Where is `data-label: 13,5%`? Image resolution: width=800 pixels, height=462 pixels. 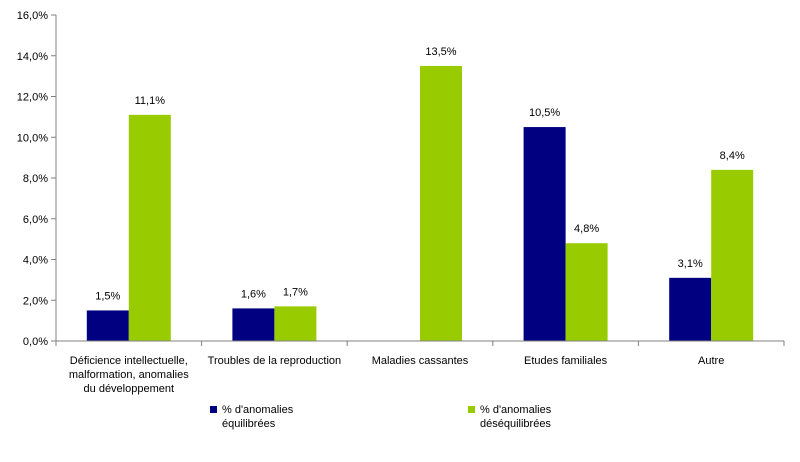
data-label: 13,5% is located at coordinates (440, 52).